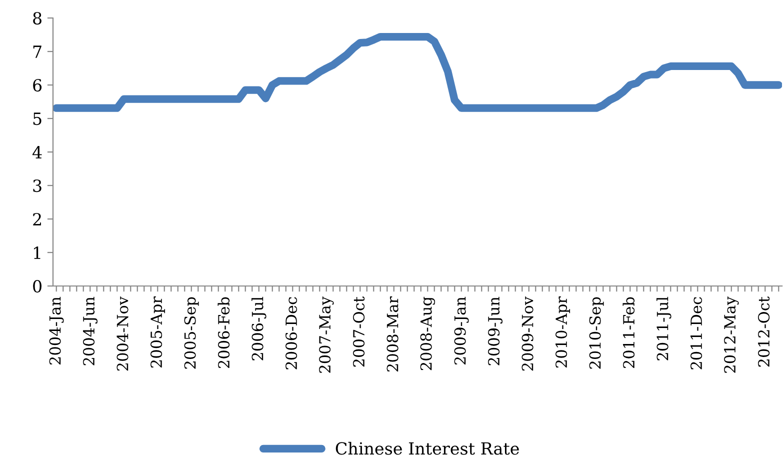 Image resolution: width=783 pixels, height=473 pixels. What do you see at coordinates (158, 332) in the screenshot?
I see `x-tick-label: 2005-Apr` at bounding box center [158, 332].